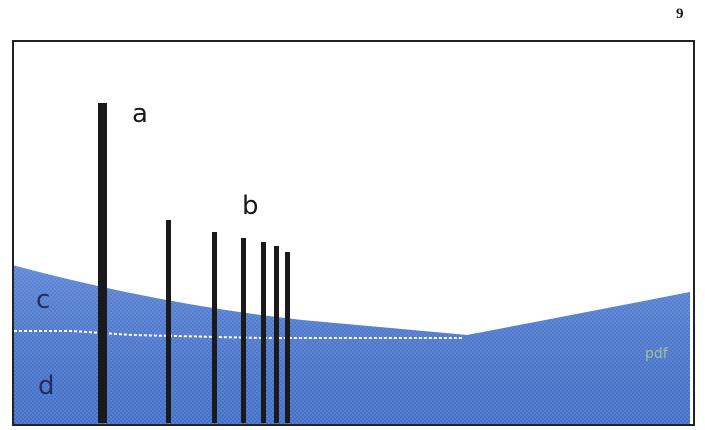 This screenshot has height=430, width=705. What do you see at coordinates (168, 321) in the screenshot?
I see `stake-b1` at bounding box center [168, 321].